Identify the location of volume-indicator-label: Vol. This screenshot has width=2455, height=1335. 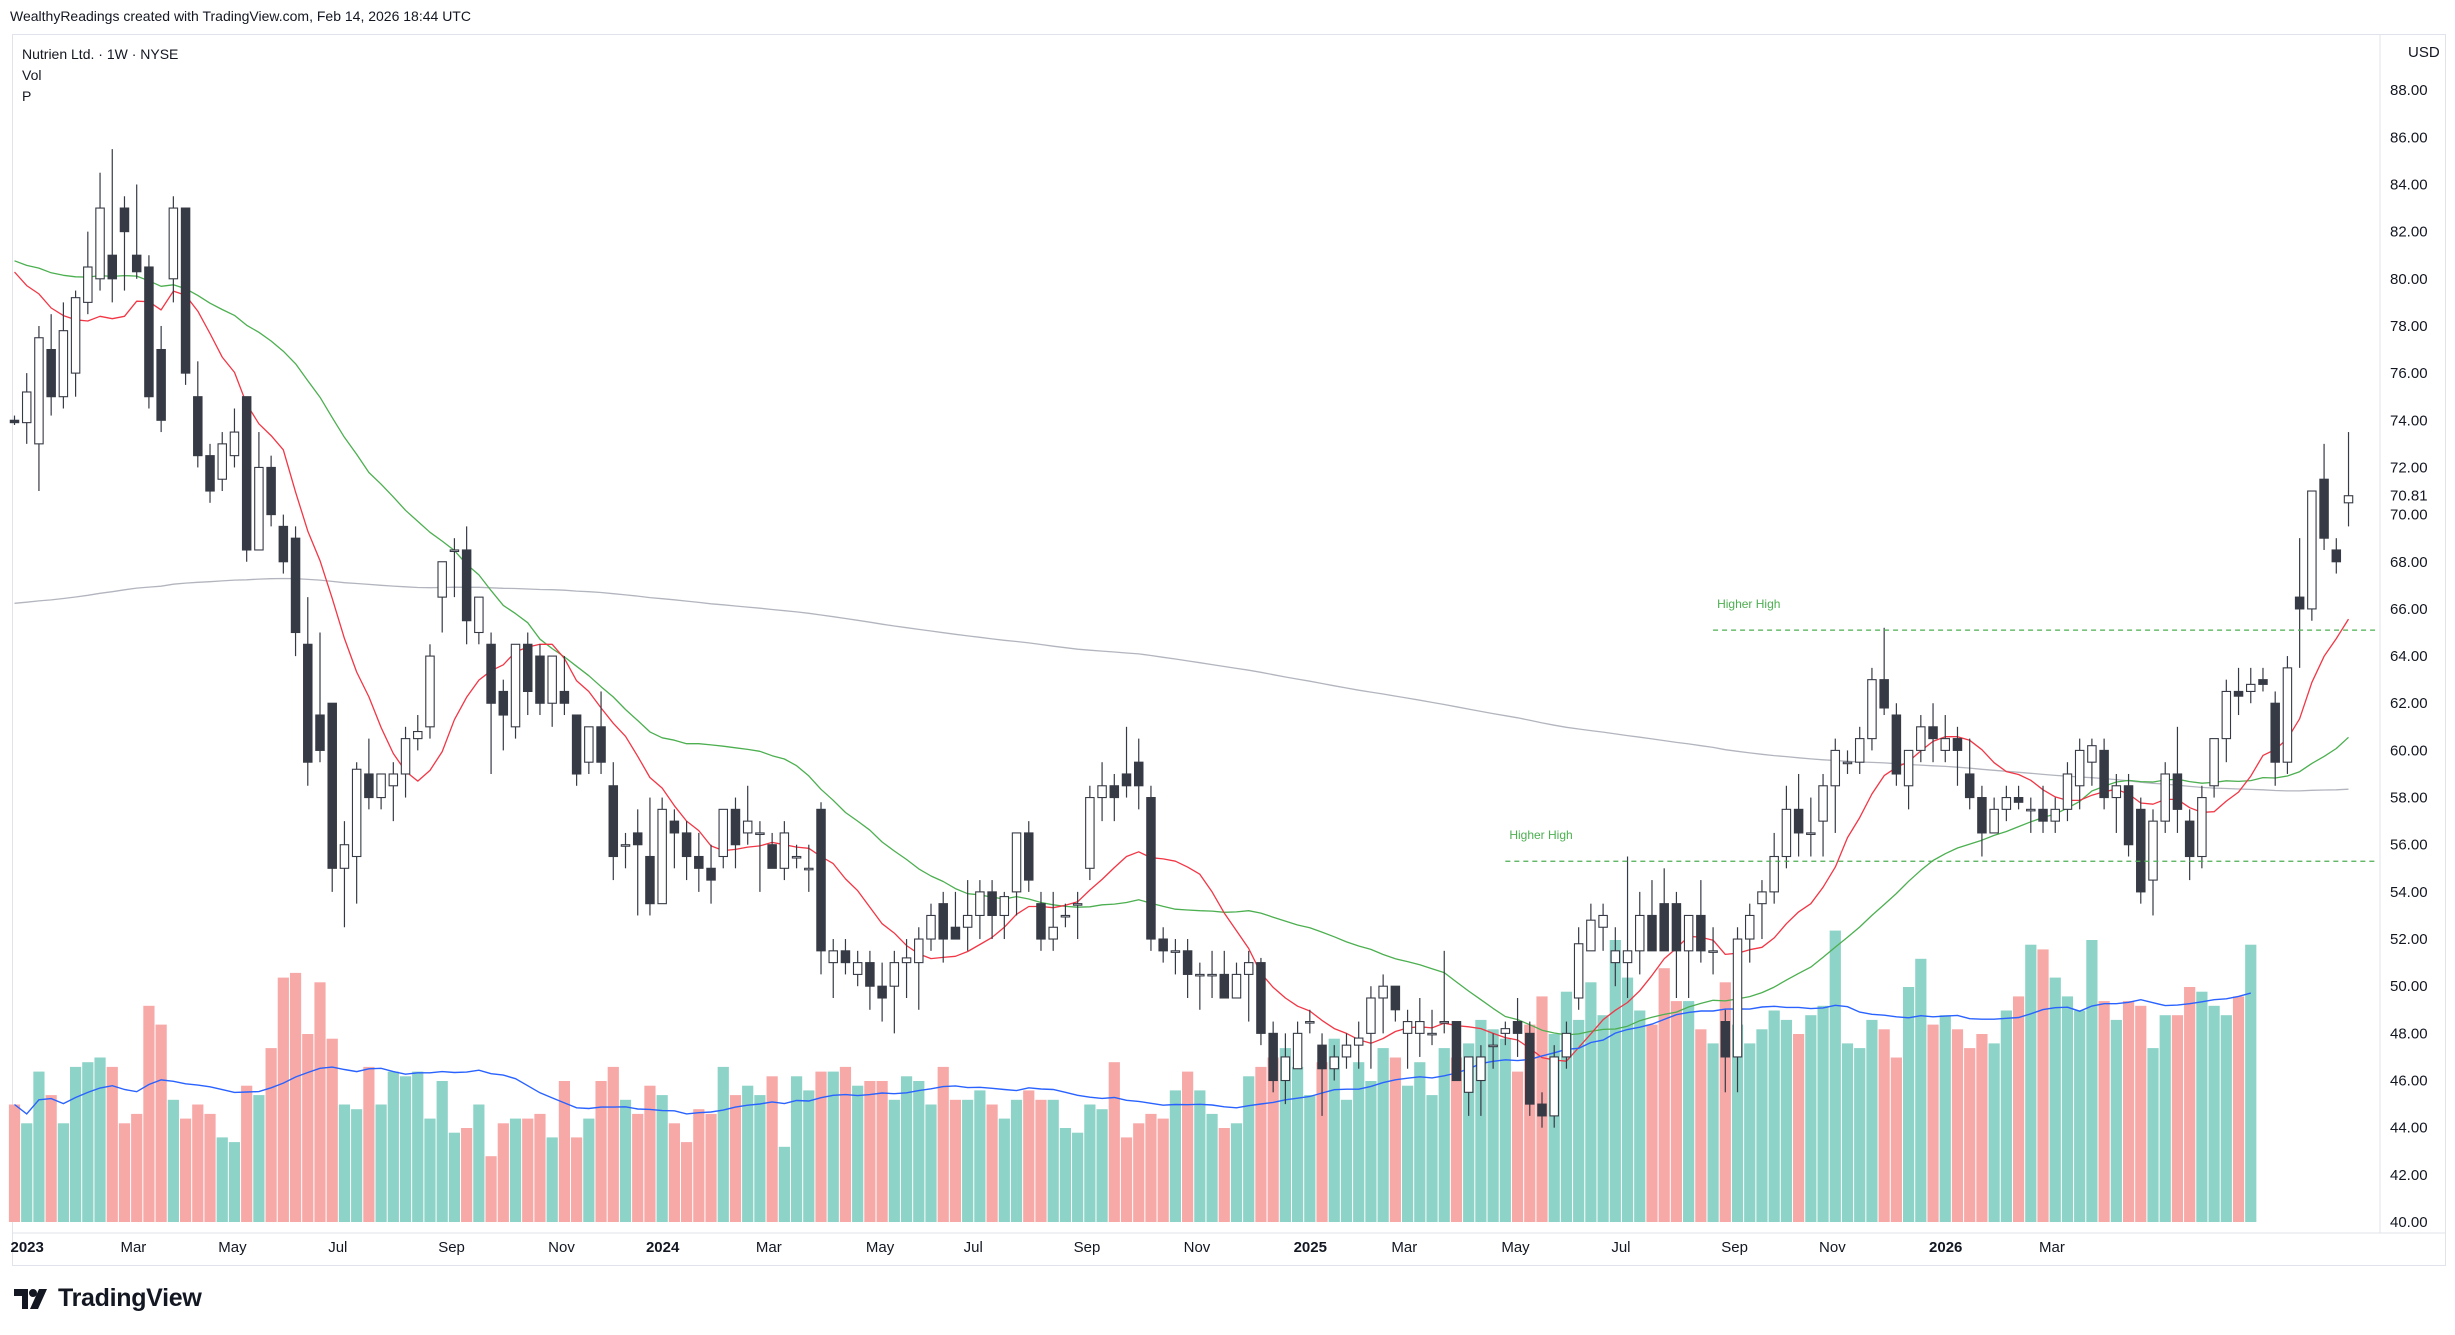
(32, 75).